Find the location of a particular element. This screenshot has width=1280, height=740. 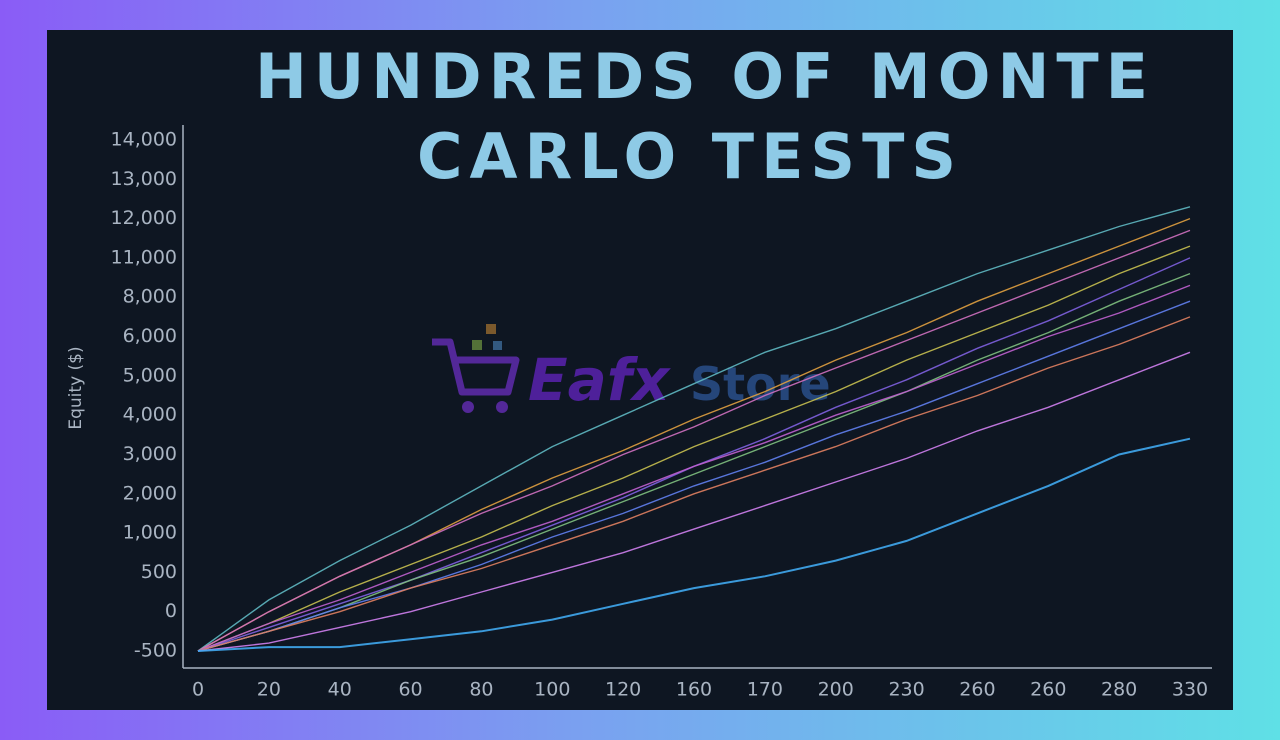

x-tick-label: 80 is located at coordinates (481, 690).